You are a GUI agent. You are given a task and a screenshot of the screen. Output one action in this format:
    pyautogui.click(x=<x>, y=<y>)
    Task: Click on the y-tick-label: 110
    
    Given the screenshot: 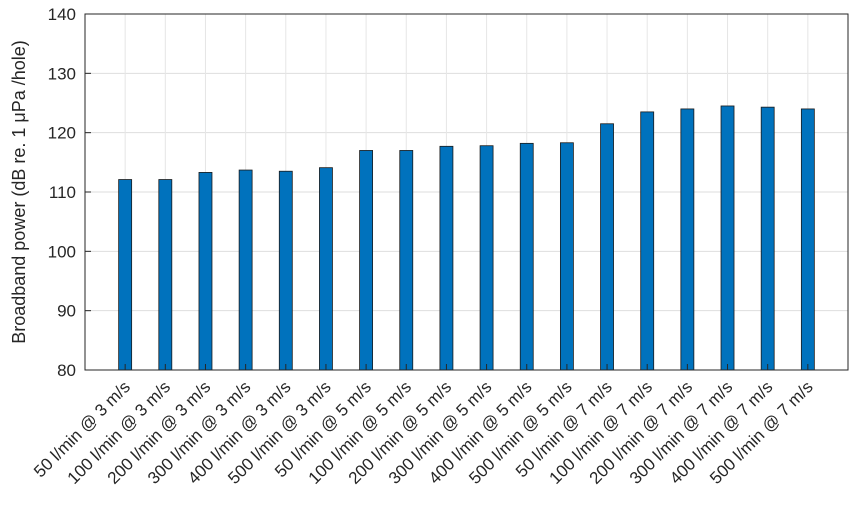 What is the action you would take?
    pyautogui.click(x=62, y=192)
    